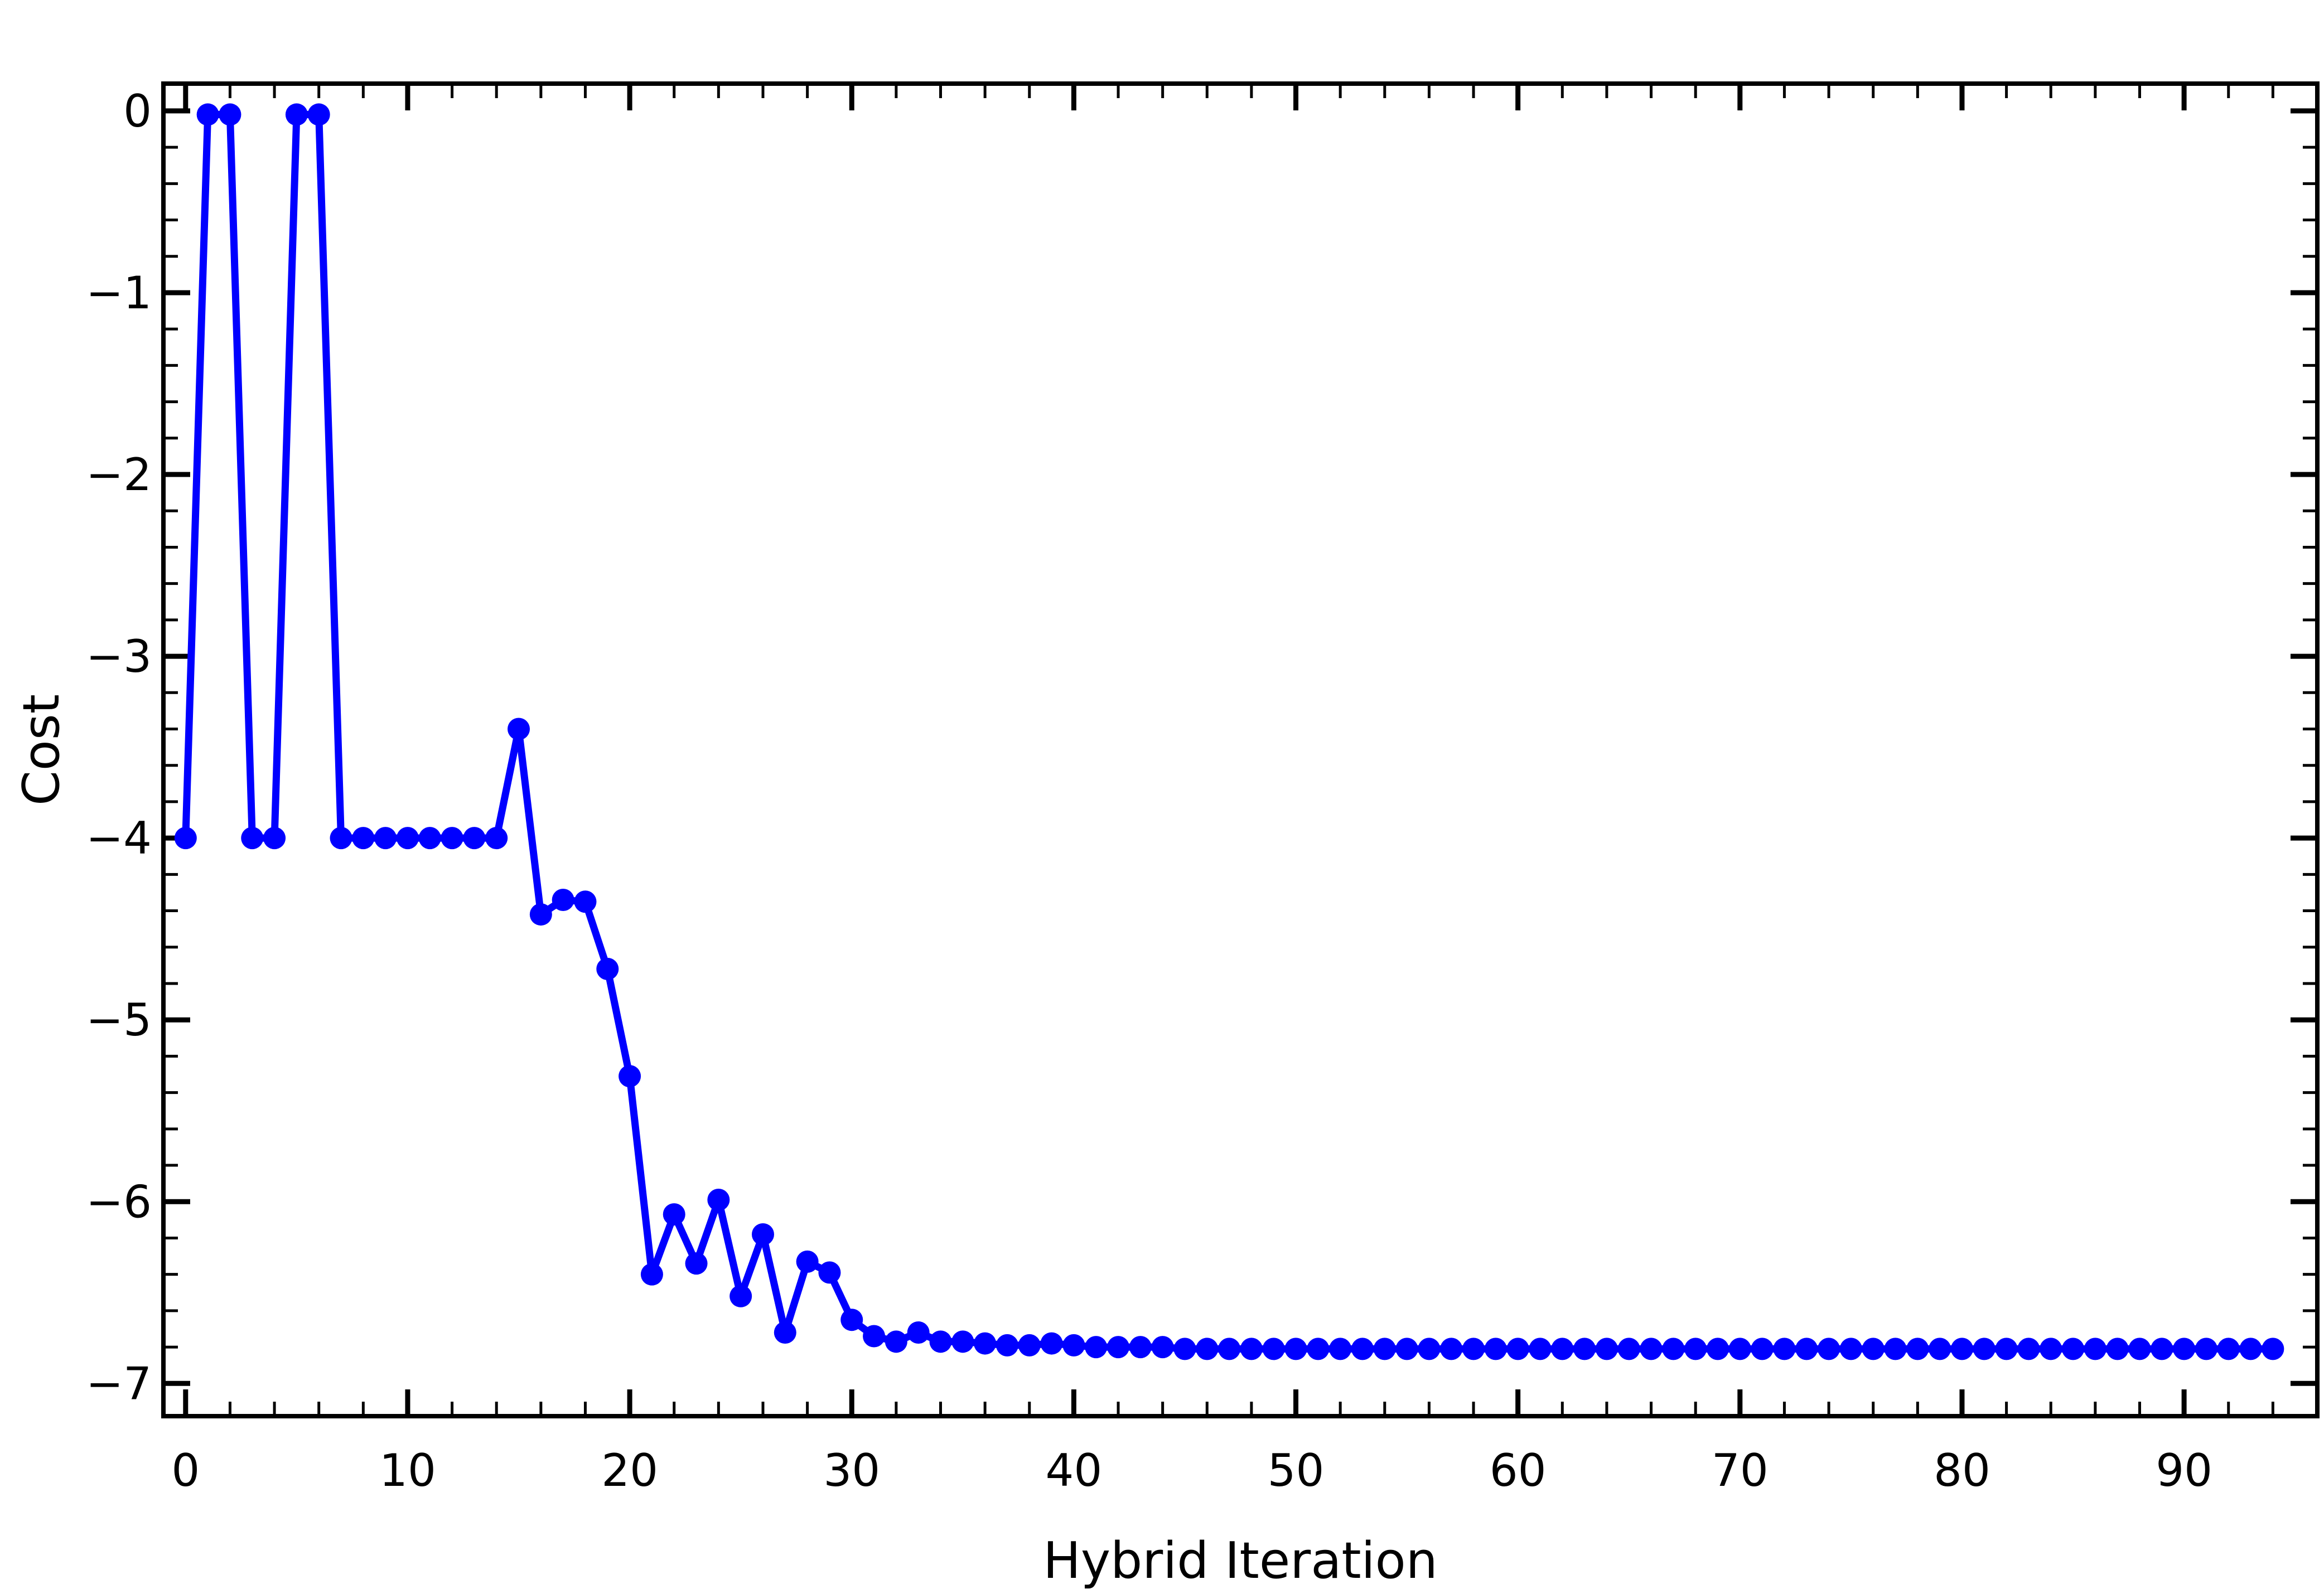  Describe the element at coordinates (119, 656) in the screenshot. I see `y-tick-label: −3` at that location.